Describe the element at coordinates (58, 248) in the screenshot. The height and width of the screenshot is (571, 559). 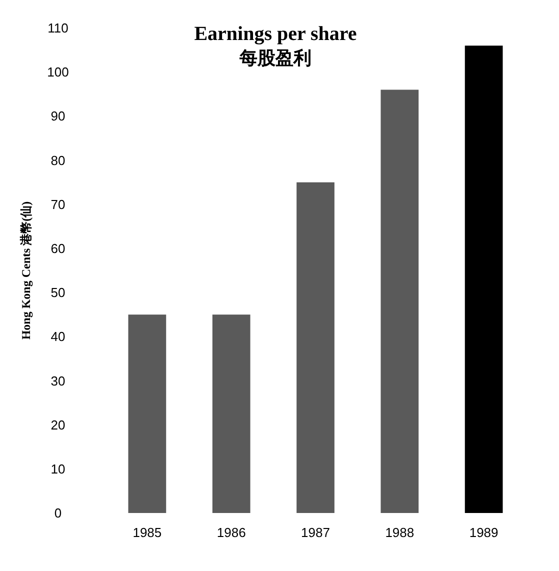
I see `y-tick-label: 60` at that location.